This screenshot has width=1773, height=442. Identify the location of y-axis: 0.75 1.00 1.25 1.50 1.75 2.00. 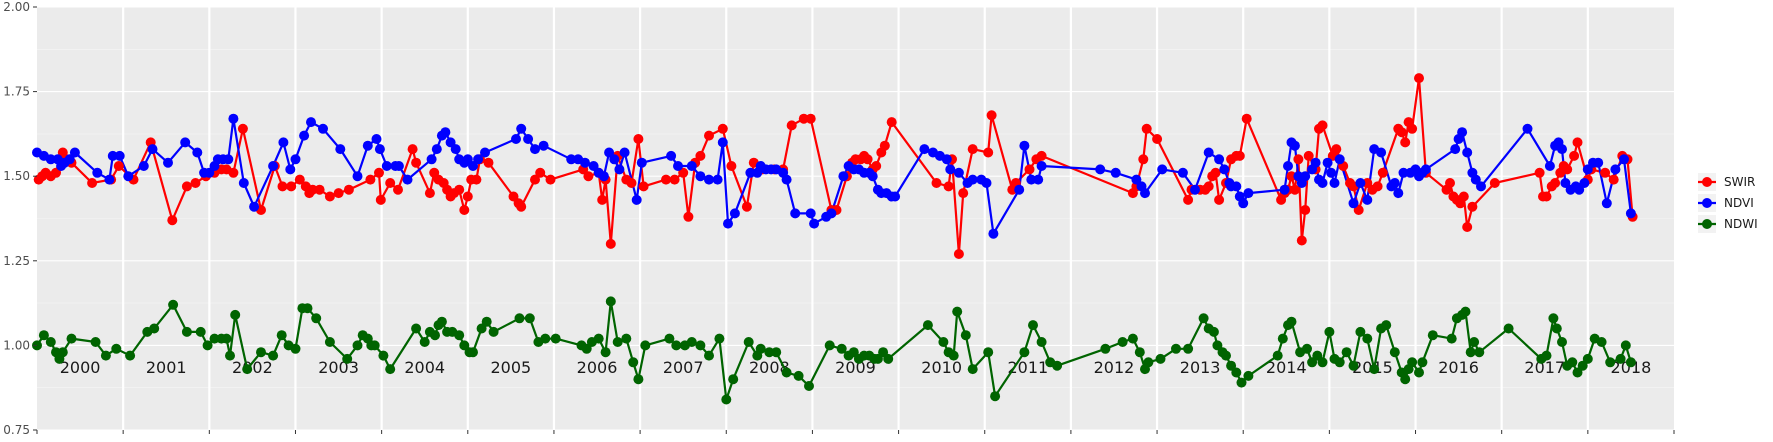
(20, 218).